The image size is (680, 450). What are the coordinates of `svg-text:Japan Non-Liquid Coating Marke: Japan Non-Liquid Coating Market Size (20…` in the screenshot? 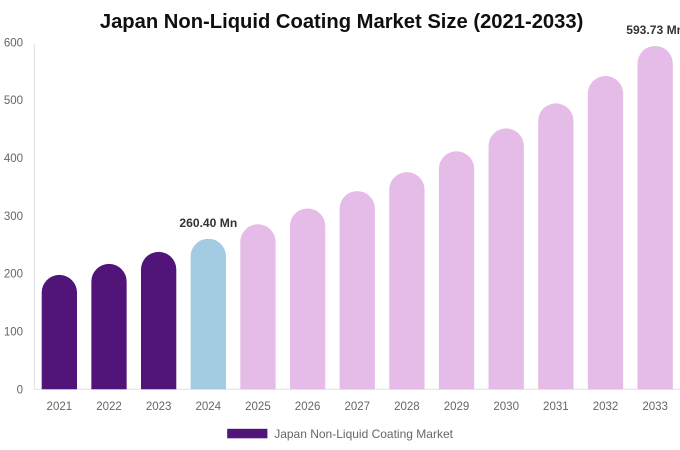 It's located at (342, 22).